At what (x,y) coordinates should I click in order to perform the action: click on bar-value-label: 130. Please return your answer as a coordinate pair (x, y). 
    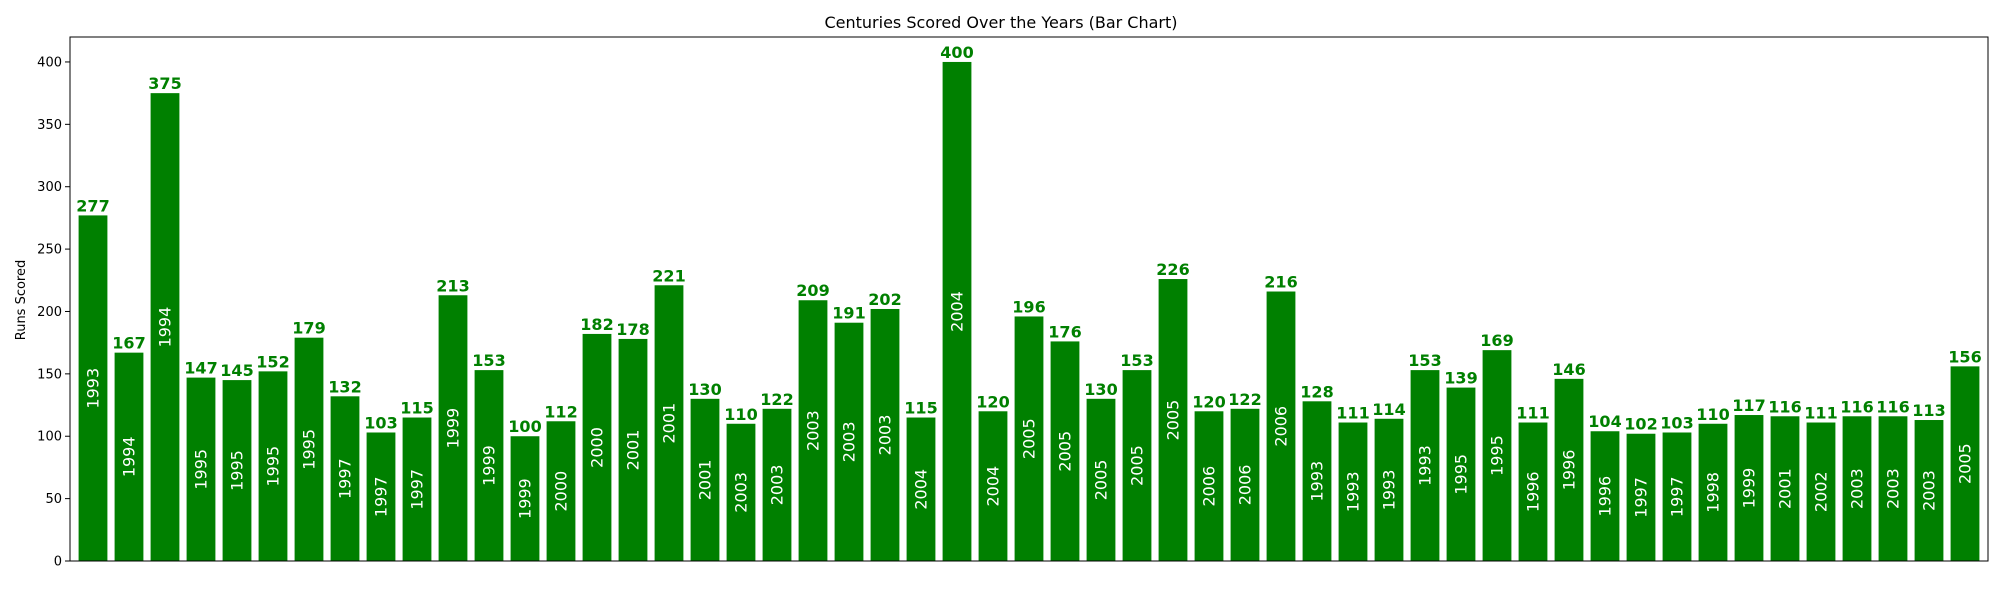
    Looking at the image, I should click on (704, 389).